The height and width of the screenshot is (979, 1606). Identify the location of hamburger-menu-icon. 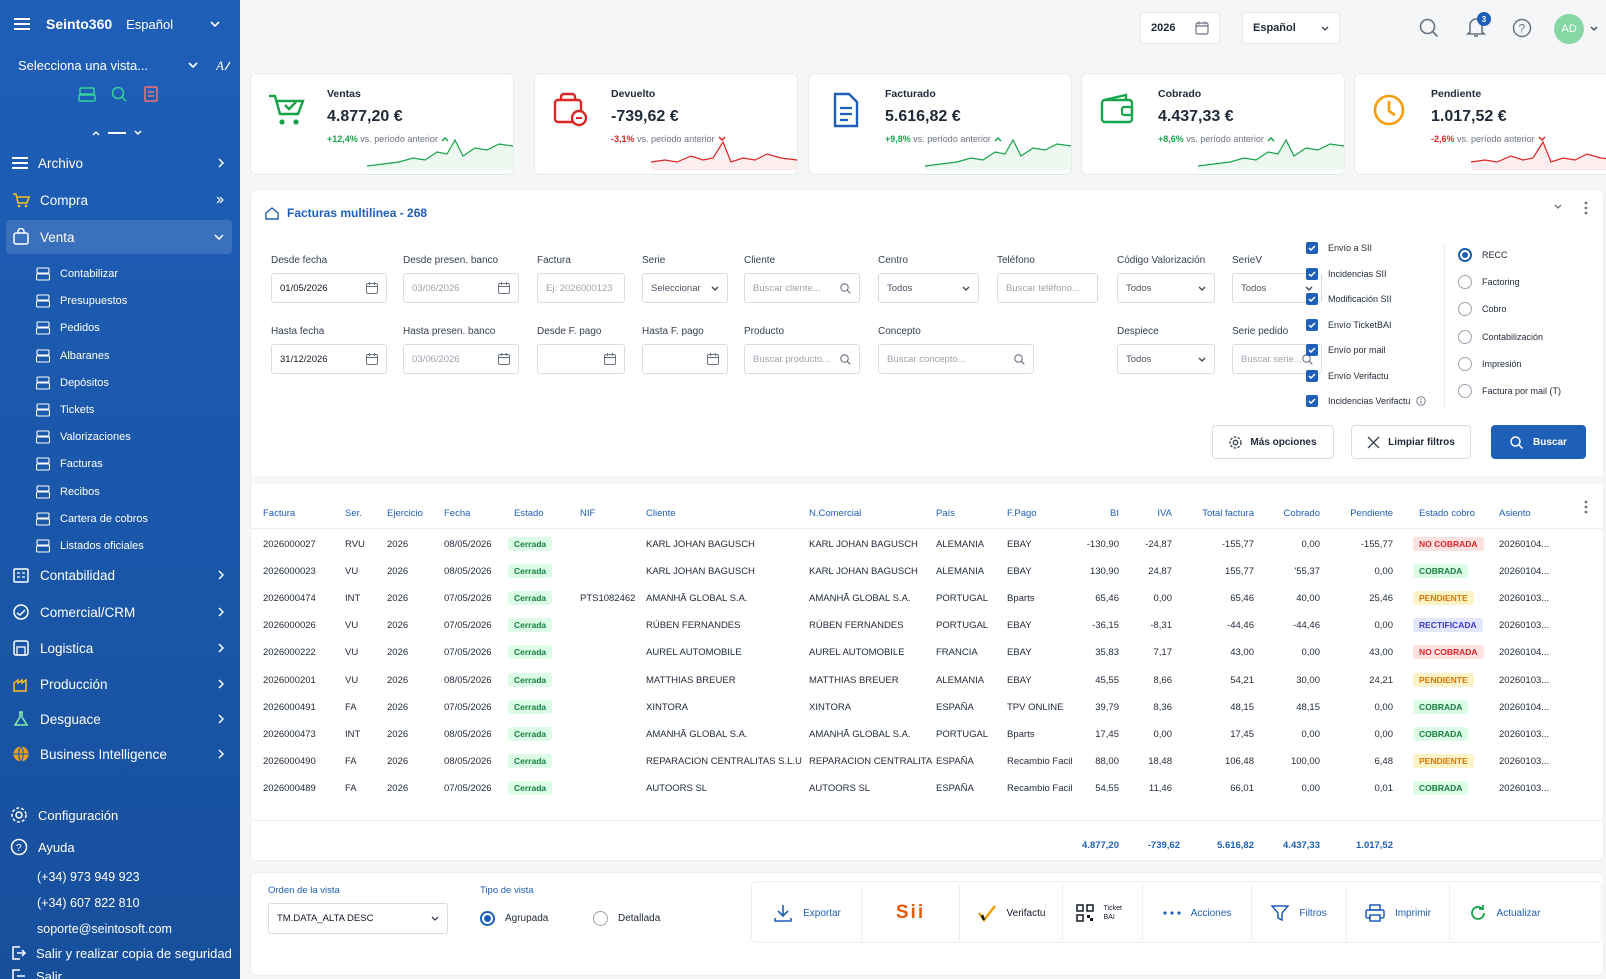
(22, 24).